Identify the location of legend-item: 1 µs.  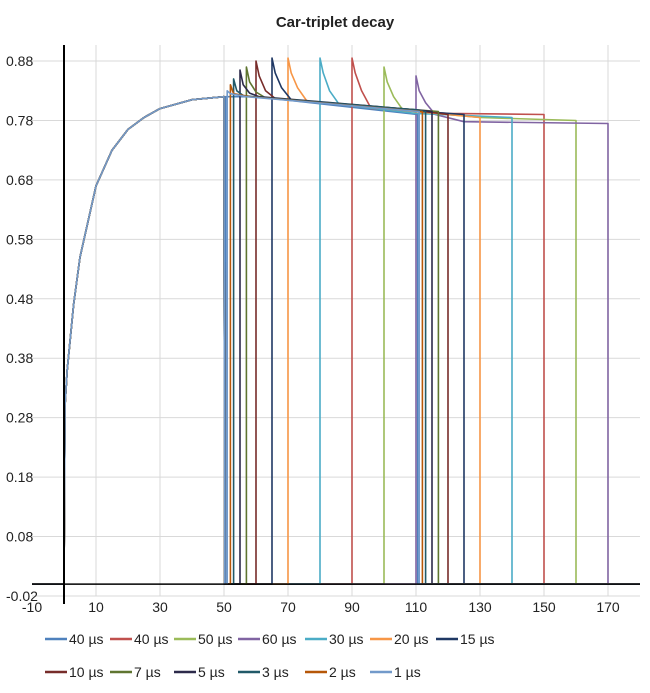
(395, 672).